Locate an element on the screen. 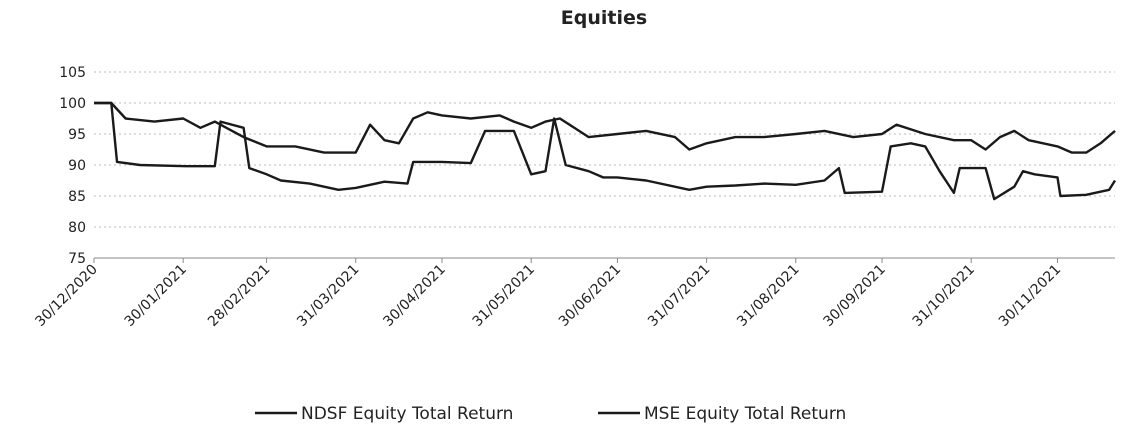  x-tick-label: 30/04/2021 is located at coordinates (414, 296).